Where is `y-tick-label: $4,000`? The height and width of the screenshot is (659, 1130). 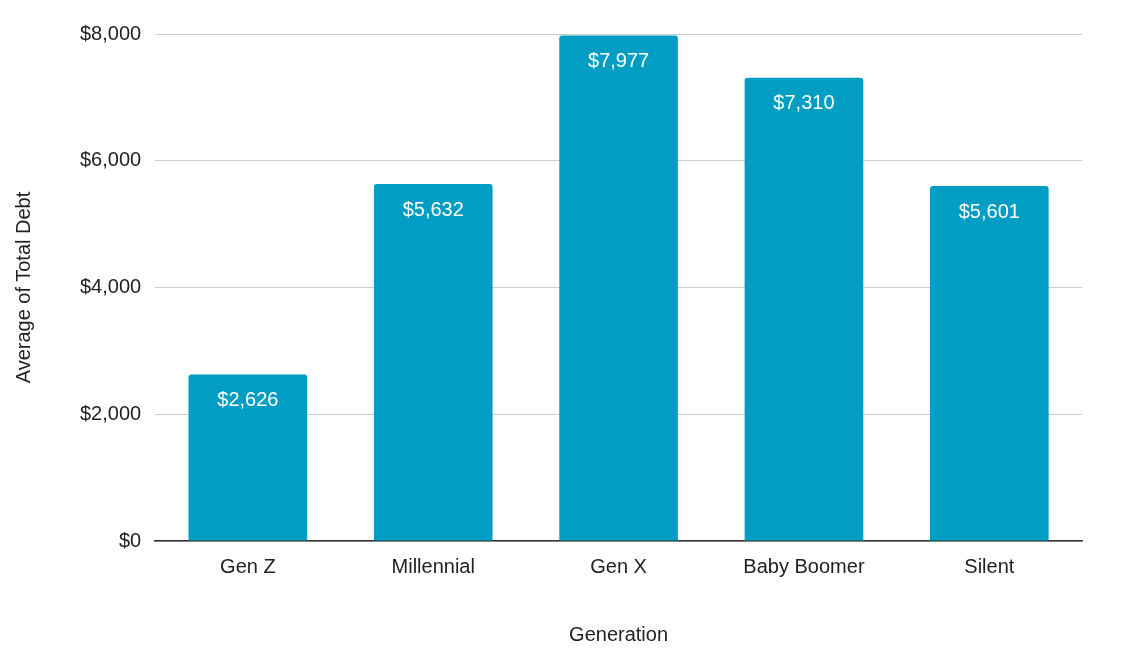
y-tick-label: $4,000 is located at coordinates (111, 286).